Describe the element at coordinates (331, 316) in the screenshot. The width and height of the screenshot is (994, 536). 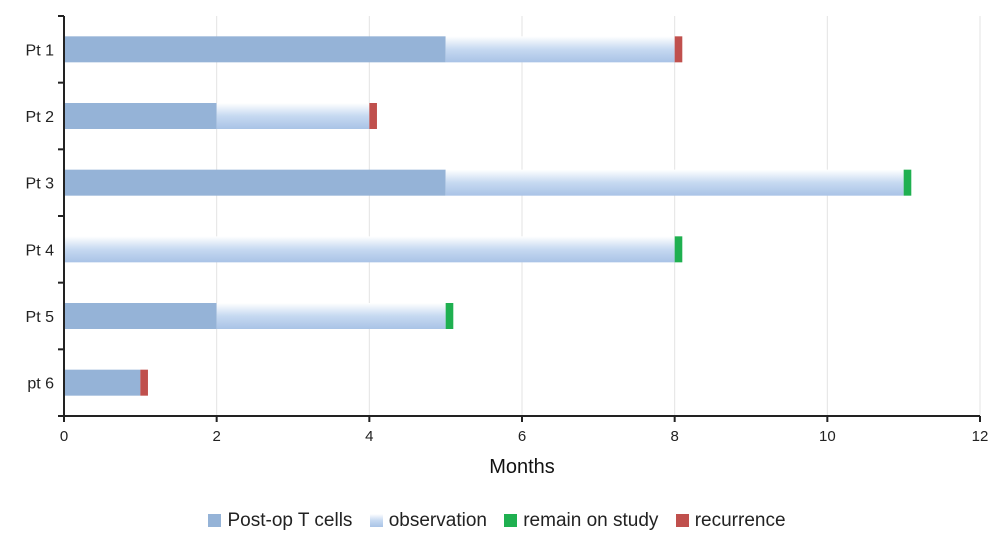
I see `bar-pt-5-observation` at that location.